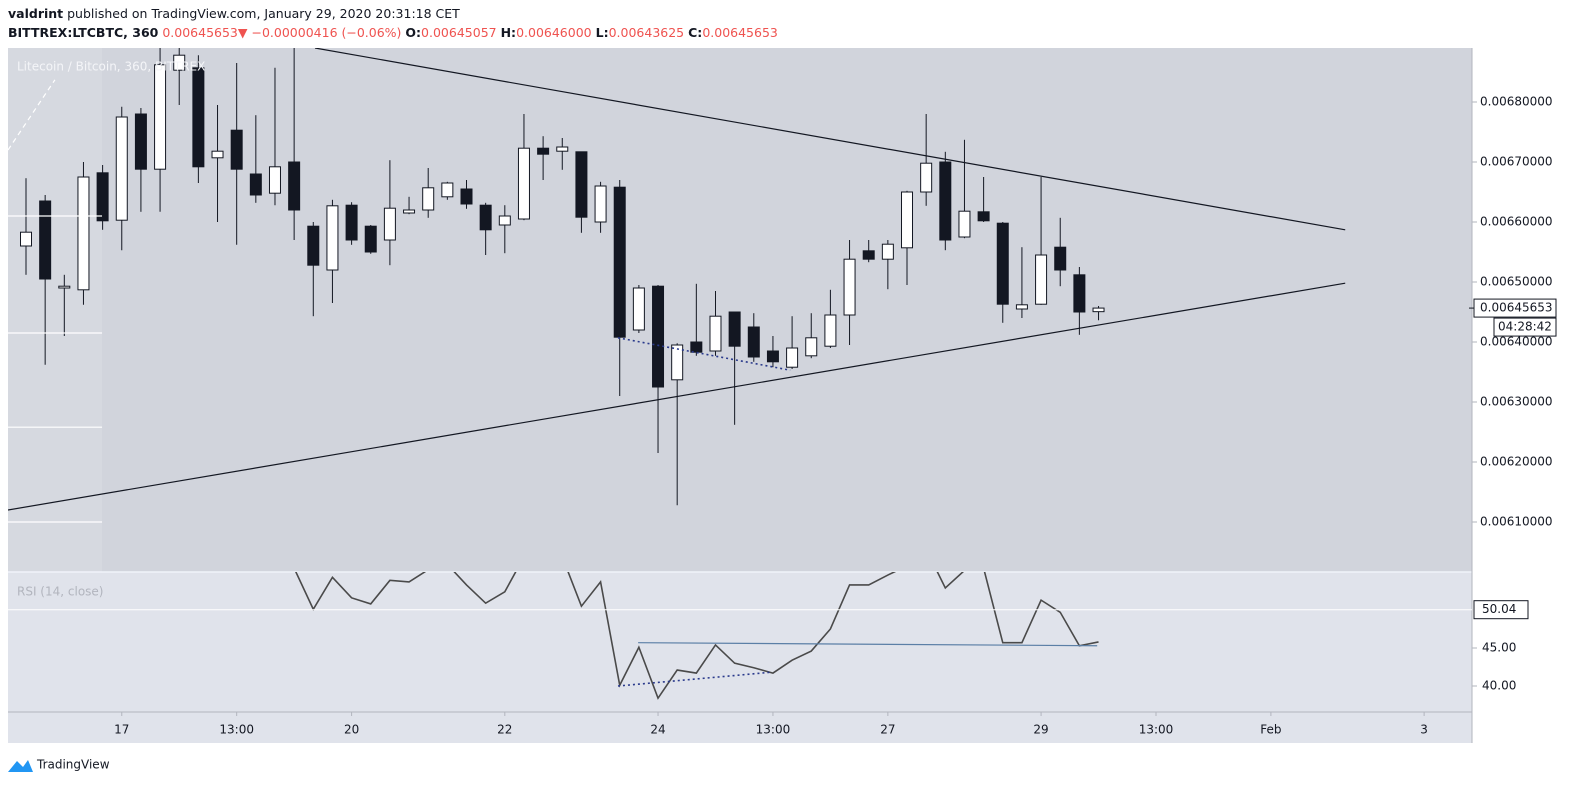 This screenshot has width=1591, height=797. Describe the element at coordinates (887, 730) in the screenshot. I see `x-tick-label: 27` at that location.